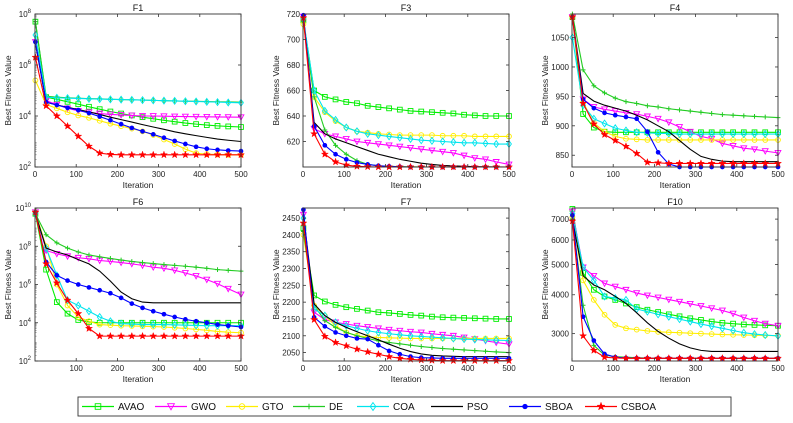  What do you see at coordinates (563, 96) in the screenshot?
I see `y-tick-label: 950` at bounding box center [563, 96].